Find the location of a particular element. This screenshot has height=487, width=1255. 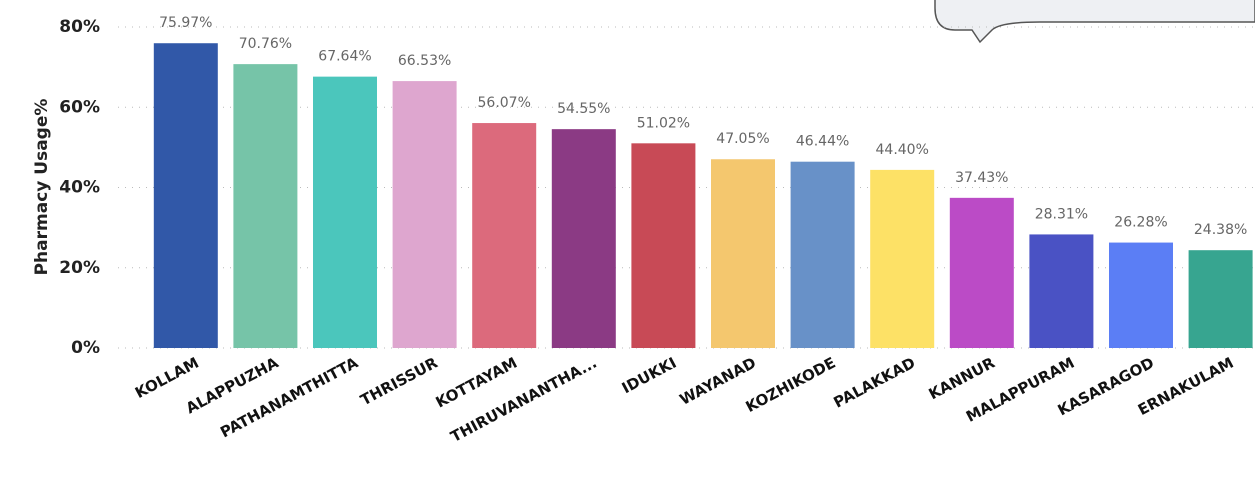

value-label: 37.43% is located at coordinates (981, 178).